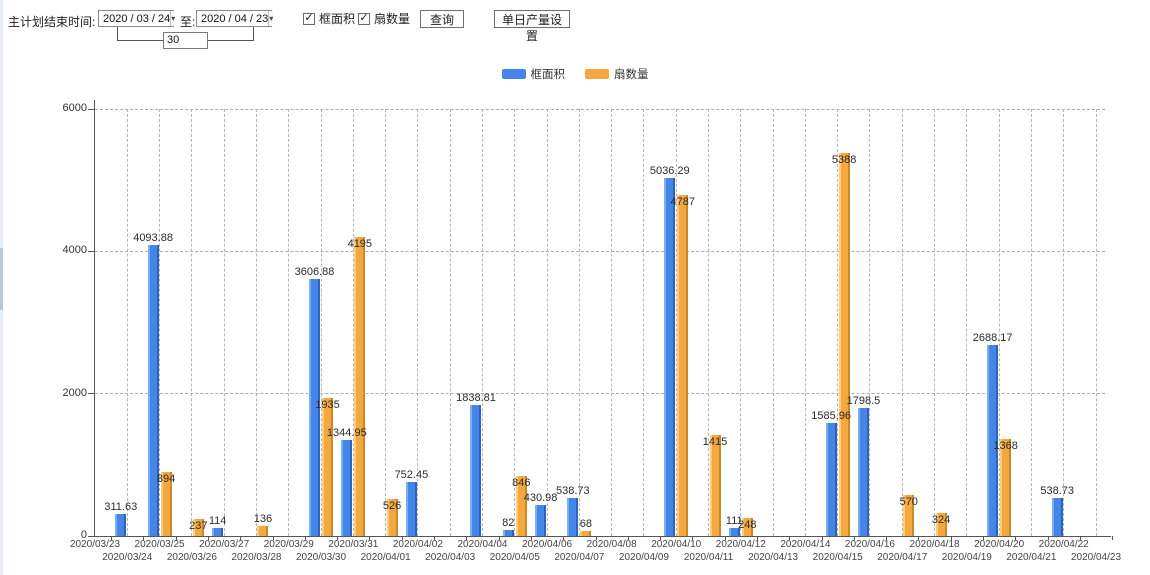 This screenshot has height=575, width=1150. Describe the element at coordinates (941, 519) in the screenshot. I see `bar-value-label: 324` at that location.